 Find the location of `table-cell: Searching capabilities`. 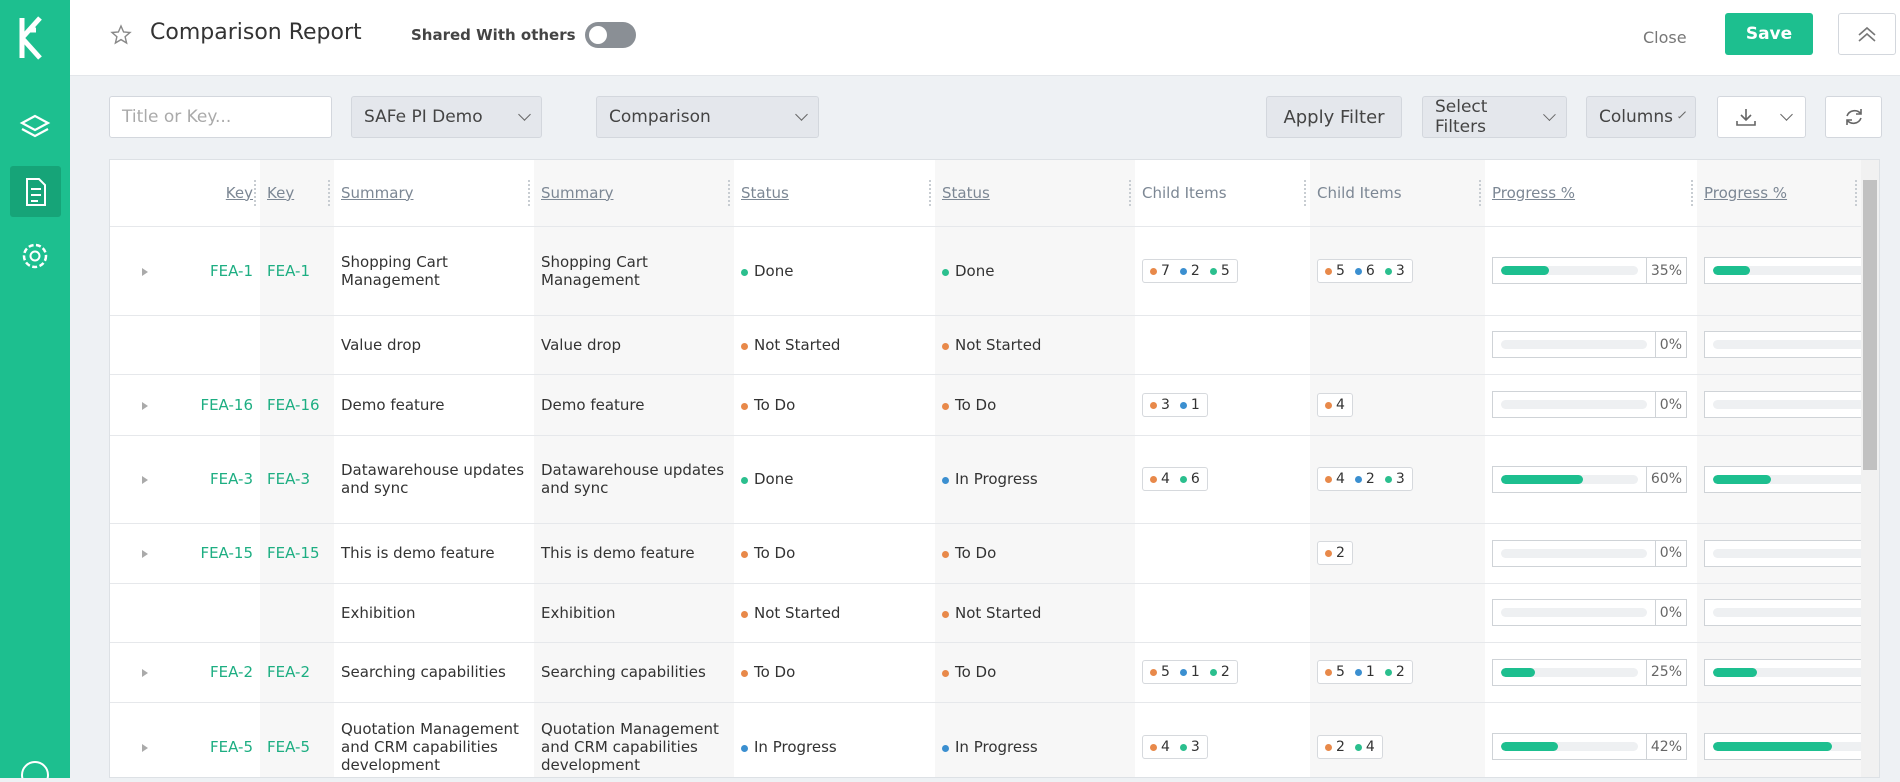

table-cell: Searching capabilities is located at coordinates (434, 672).